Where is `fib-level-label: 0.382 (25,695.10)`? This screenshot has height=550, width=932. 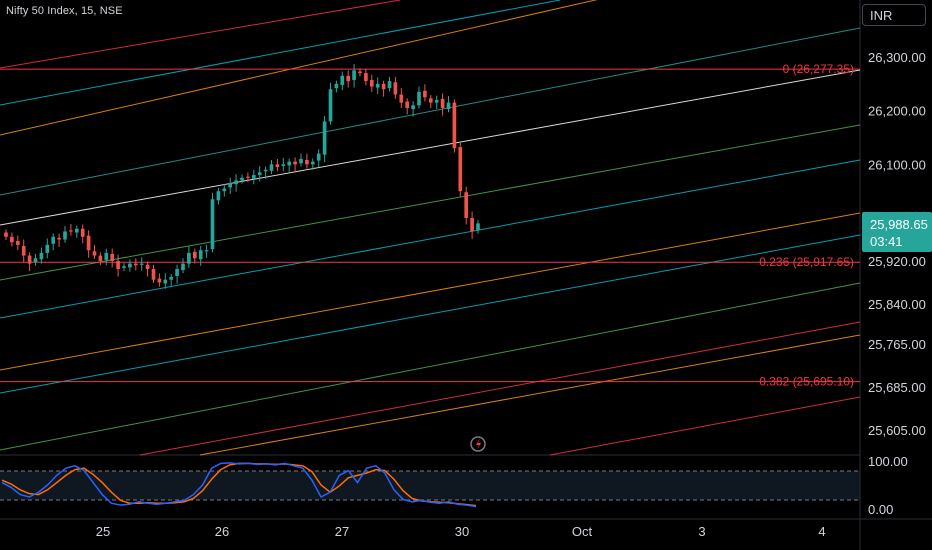
fib-level-label: 0.382 (25,695.10) is located at coordinates (806, 382).